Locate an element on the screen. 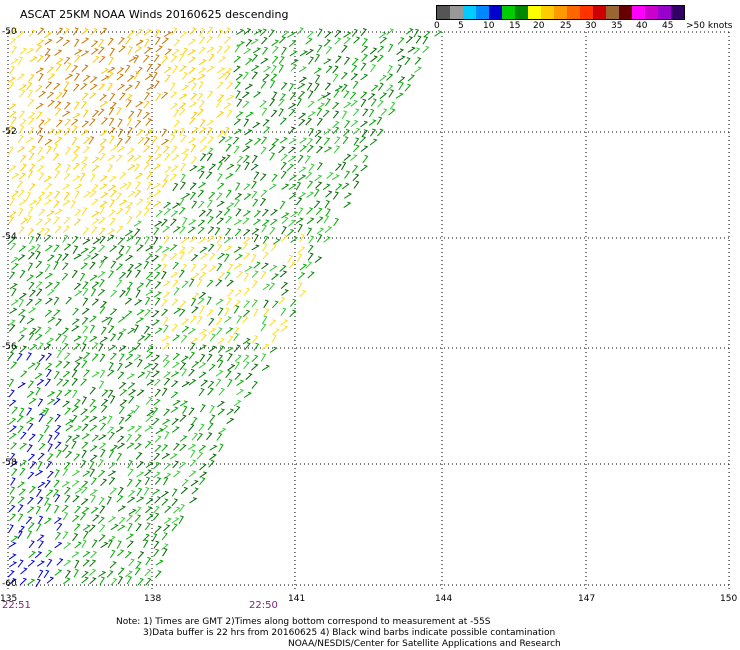 This screenshot has width=740, height=650. colorbar-label: 30 is located at coordinates (591, 26).